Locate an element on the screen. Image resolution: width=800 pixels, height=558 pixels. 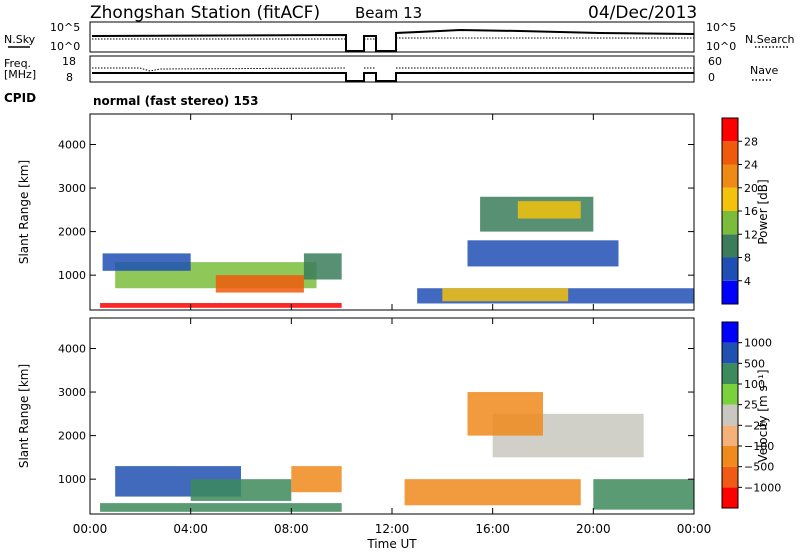
xtick-label: 08:00 is located at coordinates (291, 529).